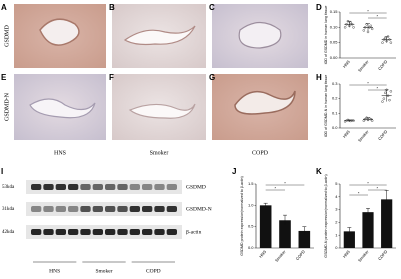  I want to click on panel-label: H, so click(319, 77).